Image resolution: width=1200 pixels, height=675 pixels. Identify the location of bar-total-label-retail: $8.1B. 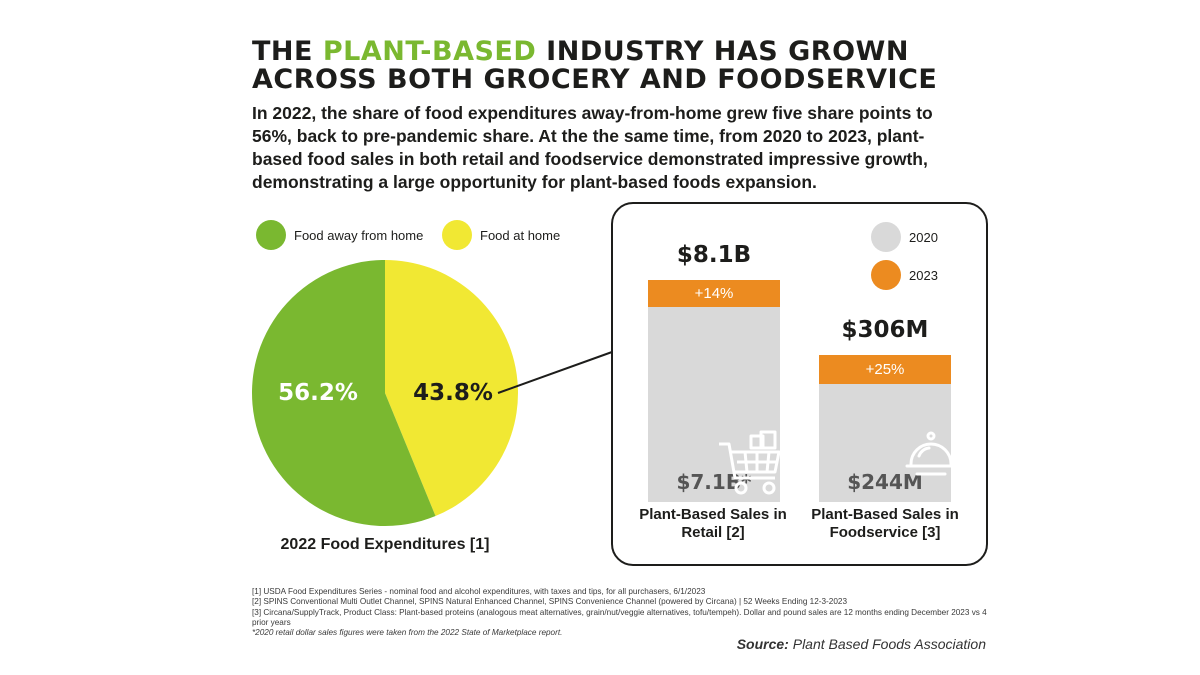
(714, 255).